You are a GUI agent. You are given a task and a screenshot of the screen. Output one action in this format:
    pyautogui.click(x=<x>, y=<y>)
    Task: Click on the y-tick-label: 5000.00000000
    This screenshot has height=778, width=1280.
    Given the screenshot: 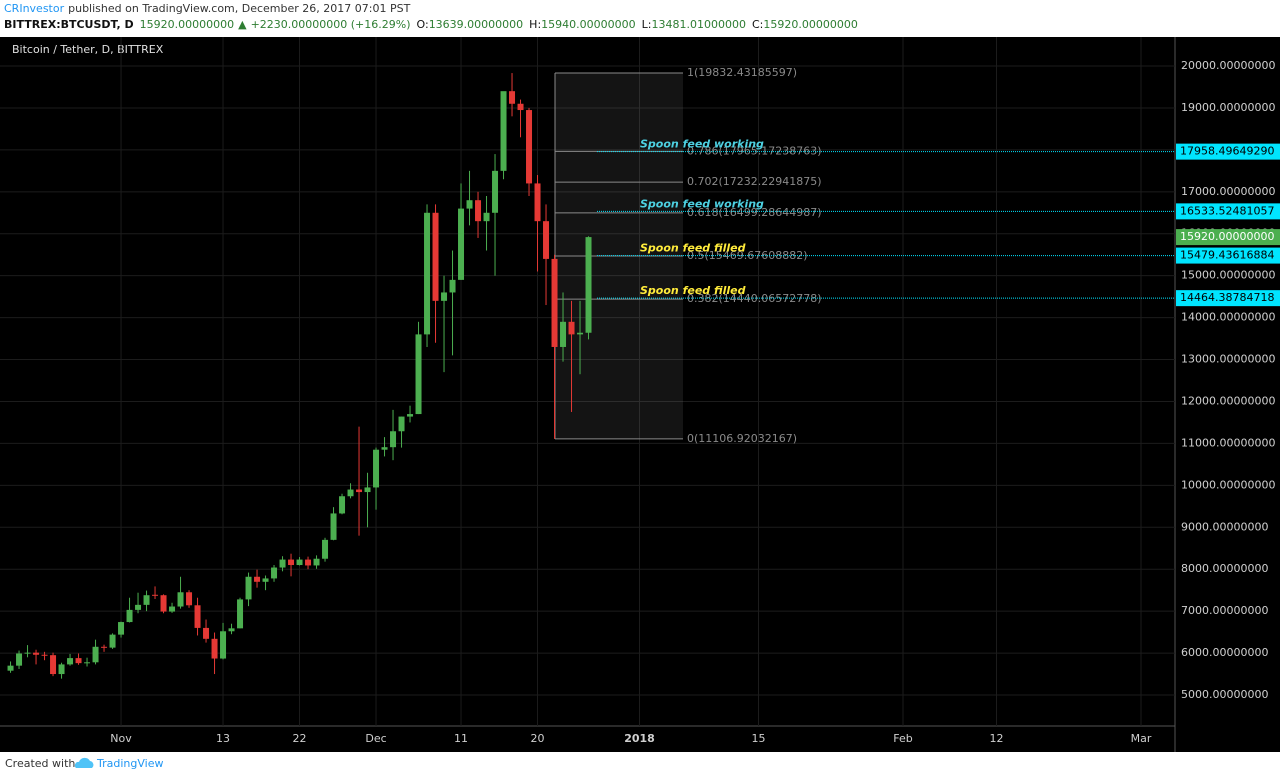 What is the action you would take?
    pyautogui.click(x=1224, y=694)
    